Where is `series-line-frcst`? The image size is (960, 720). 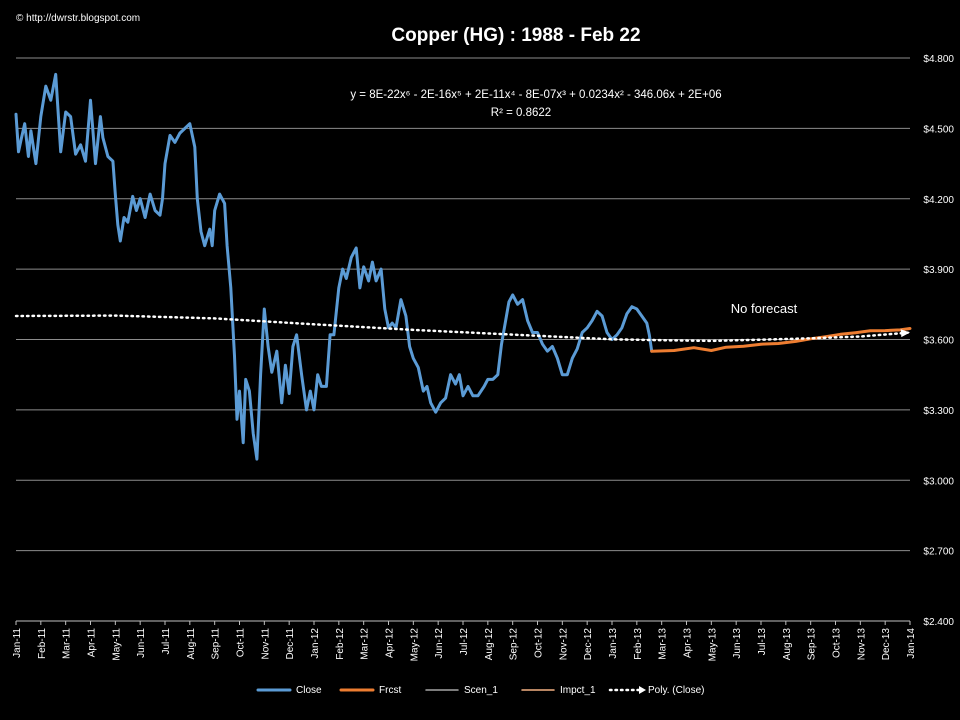
series-line-frcst is located at coordinates (781, 340).